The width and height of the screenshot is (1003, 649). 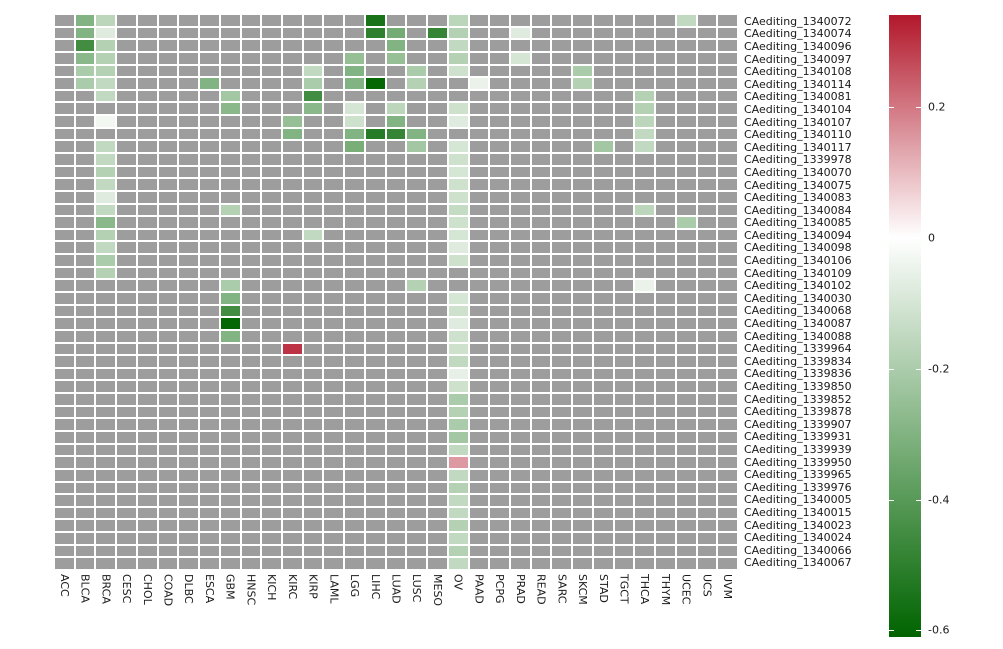 What do you see at coordinates (665, 590) in the screenshot?
I see `column-label: THYM` at bounding box center [665, 590].